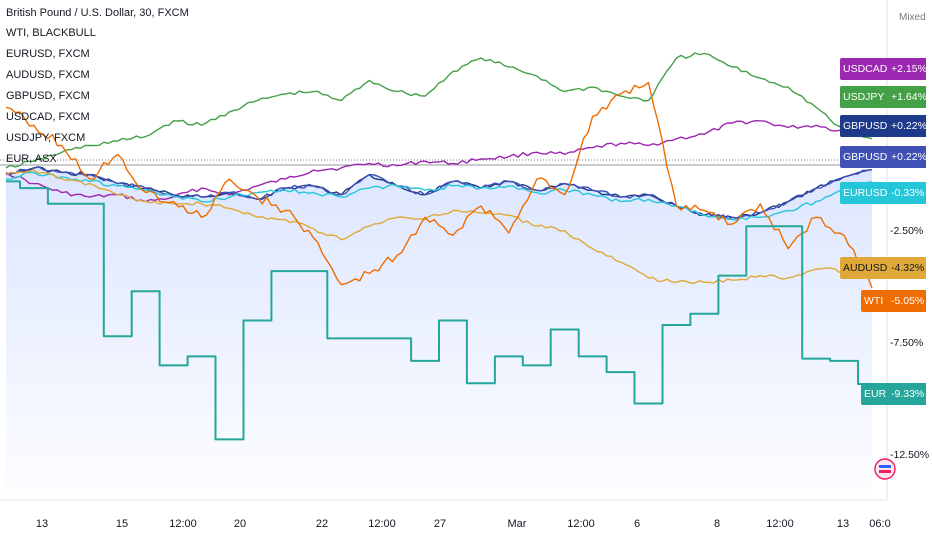 The width and height of the screenshot is (932, 550). What do you see at coordinates (439, 196) in the screenshot?
I see `series-line-eurusd` at bounding box center [439, 196].